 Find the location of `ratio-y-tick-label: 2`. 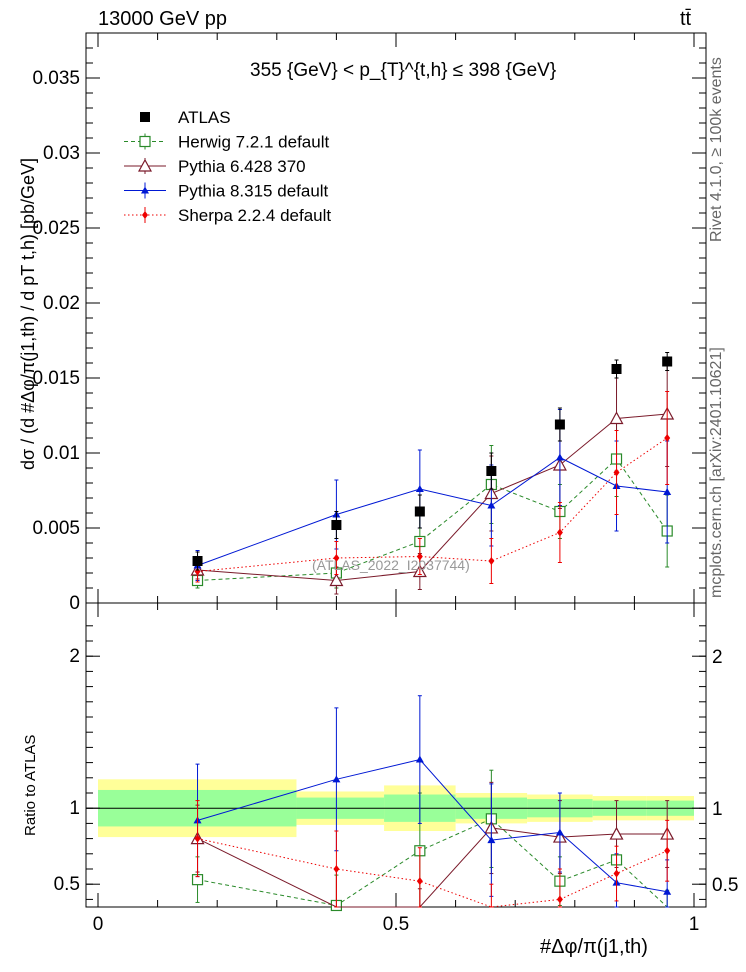

ratio-y-tick-label: 2 is located at coordinates (74, 656).